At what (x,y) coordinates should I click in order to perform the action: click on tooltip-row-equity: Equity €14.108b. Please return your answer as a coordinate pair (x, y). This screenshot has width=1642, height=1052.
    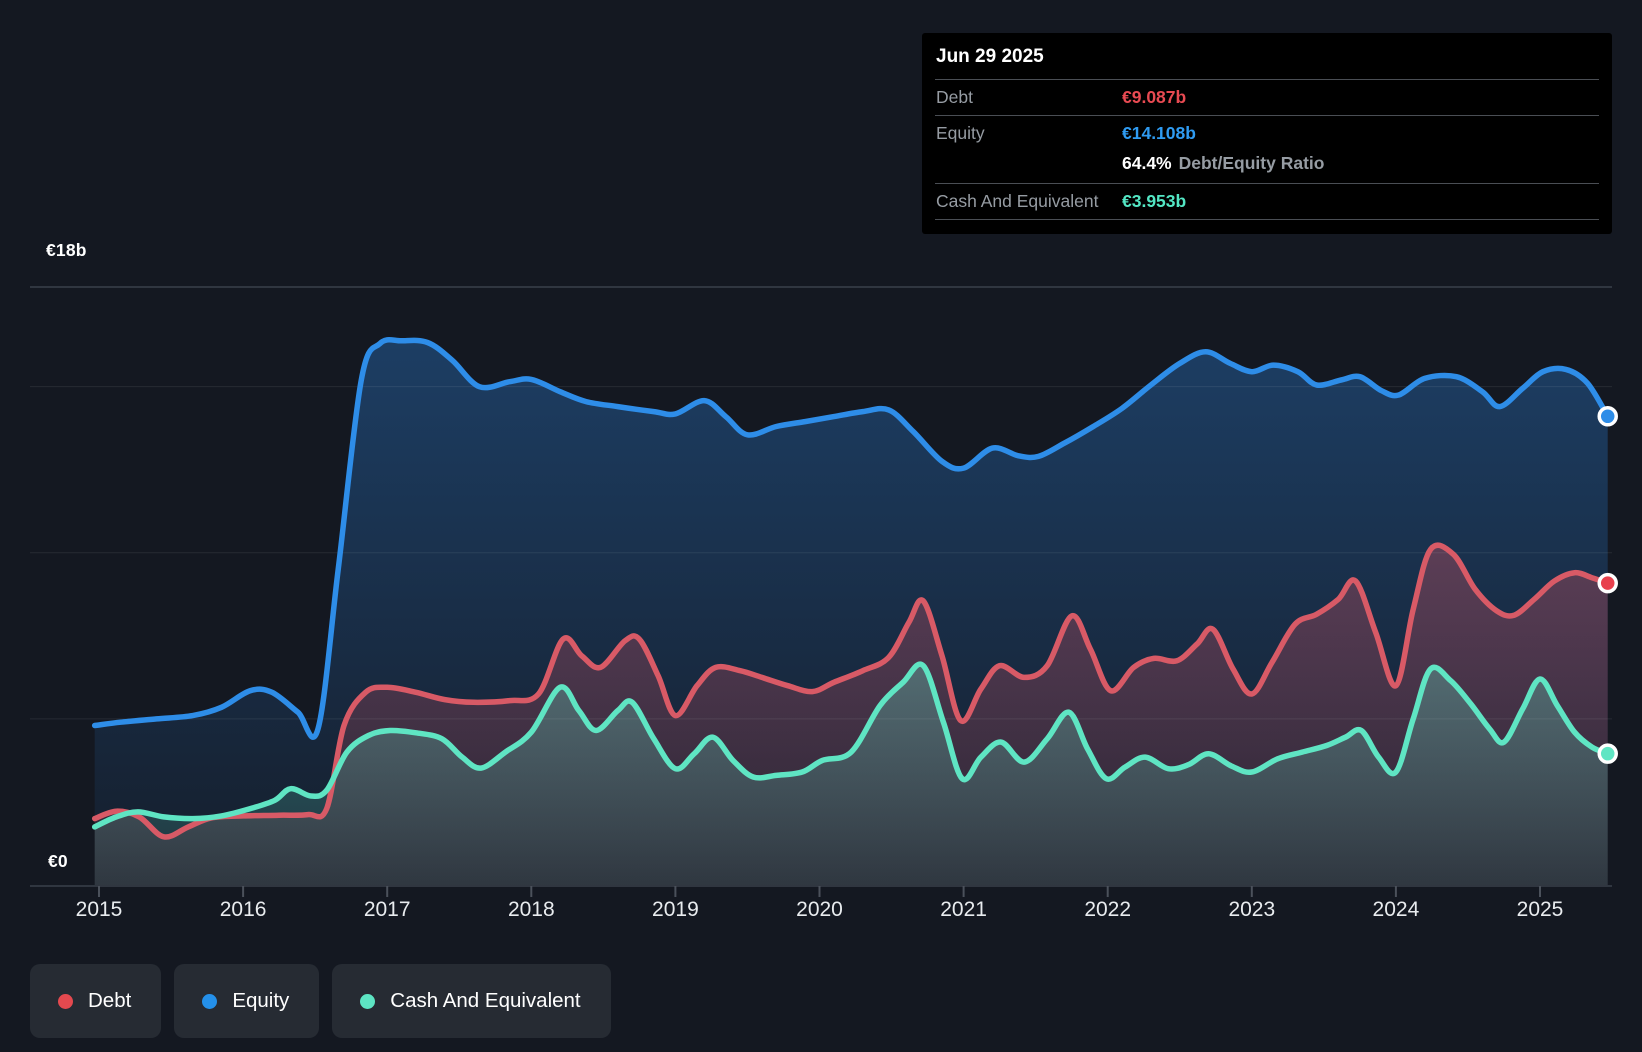
    Looking at the image, I should click on (1267, 133).